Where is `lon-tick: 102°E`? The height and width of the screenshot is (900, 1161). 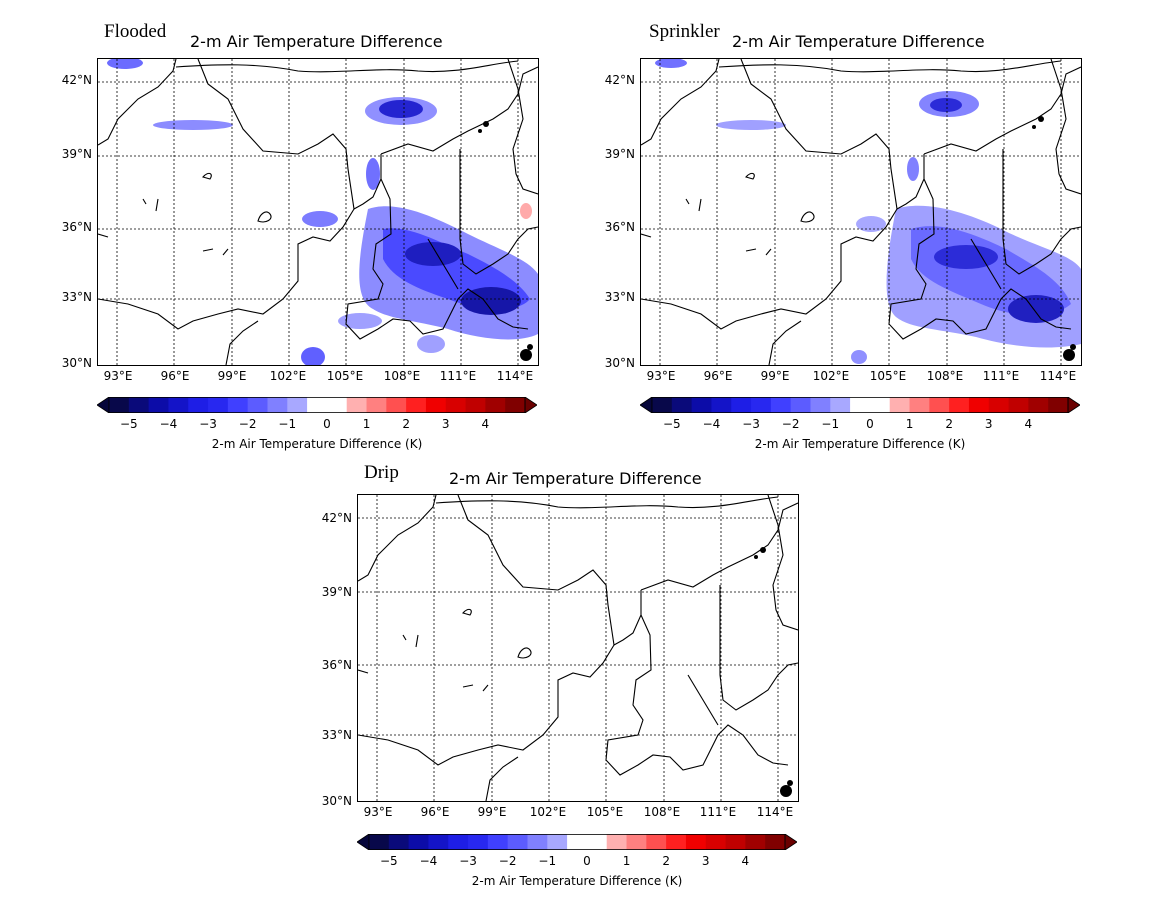 lon-tick: 102°E is located at coordinates (831, 376).